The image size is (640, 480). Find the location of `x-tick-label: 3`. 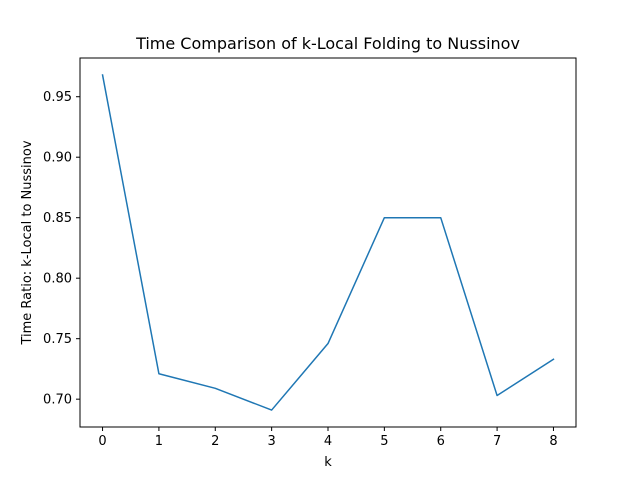

x-tick-label: 3 is located at coordinates (271, 441).